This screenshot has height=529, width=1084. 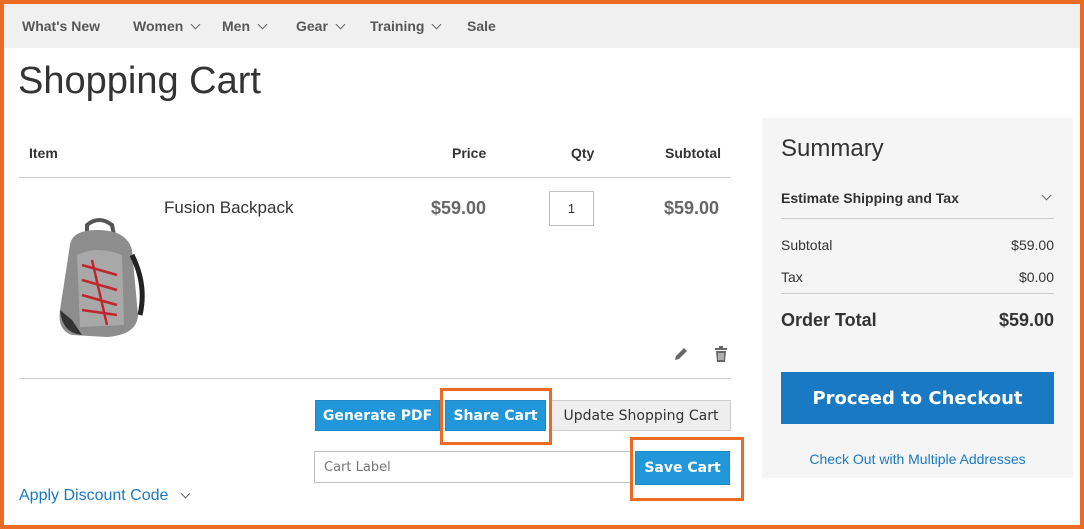 I want to click on share-cart-button: Share Cart, so click(x=495, y=415).